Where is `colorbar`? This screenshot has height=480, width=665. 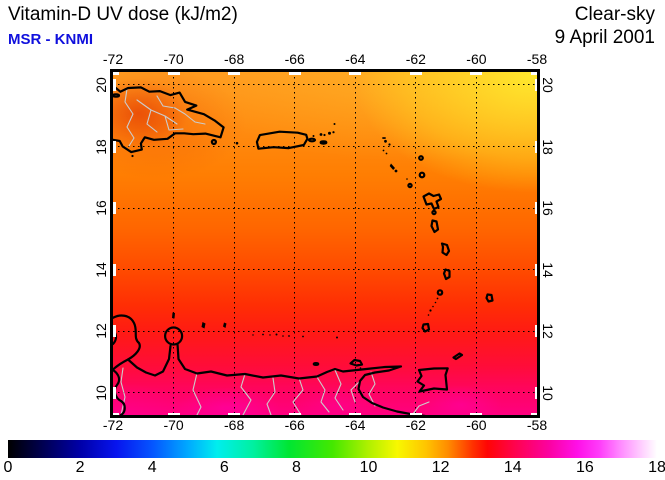
colorbar is located at coordinates (332, 449).